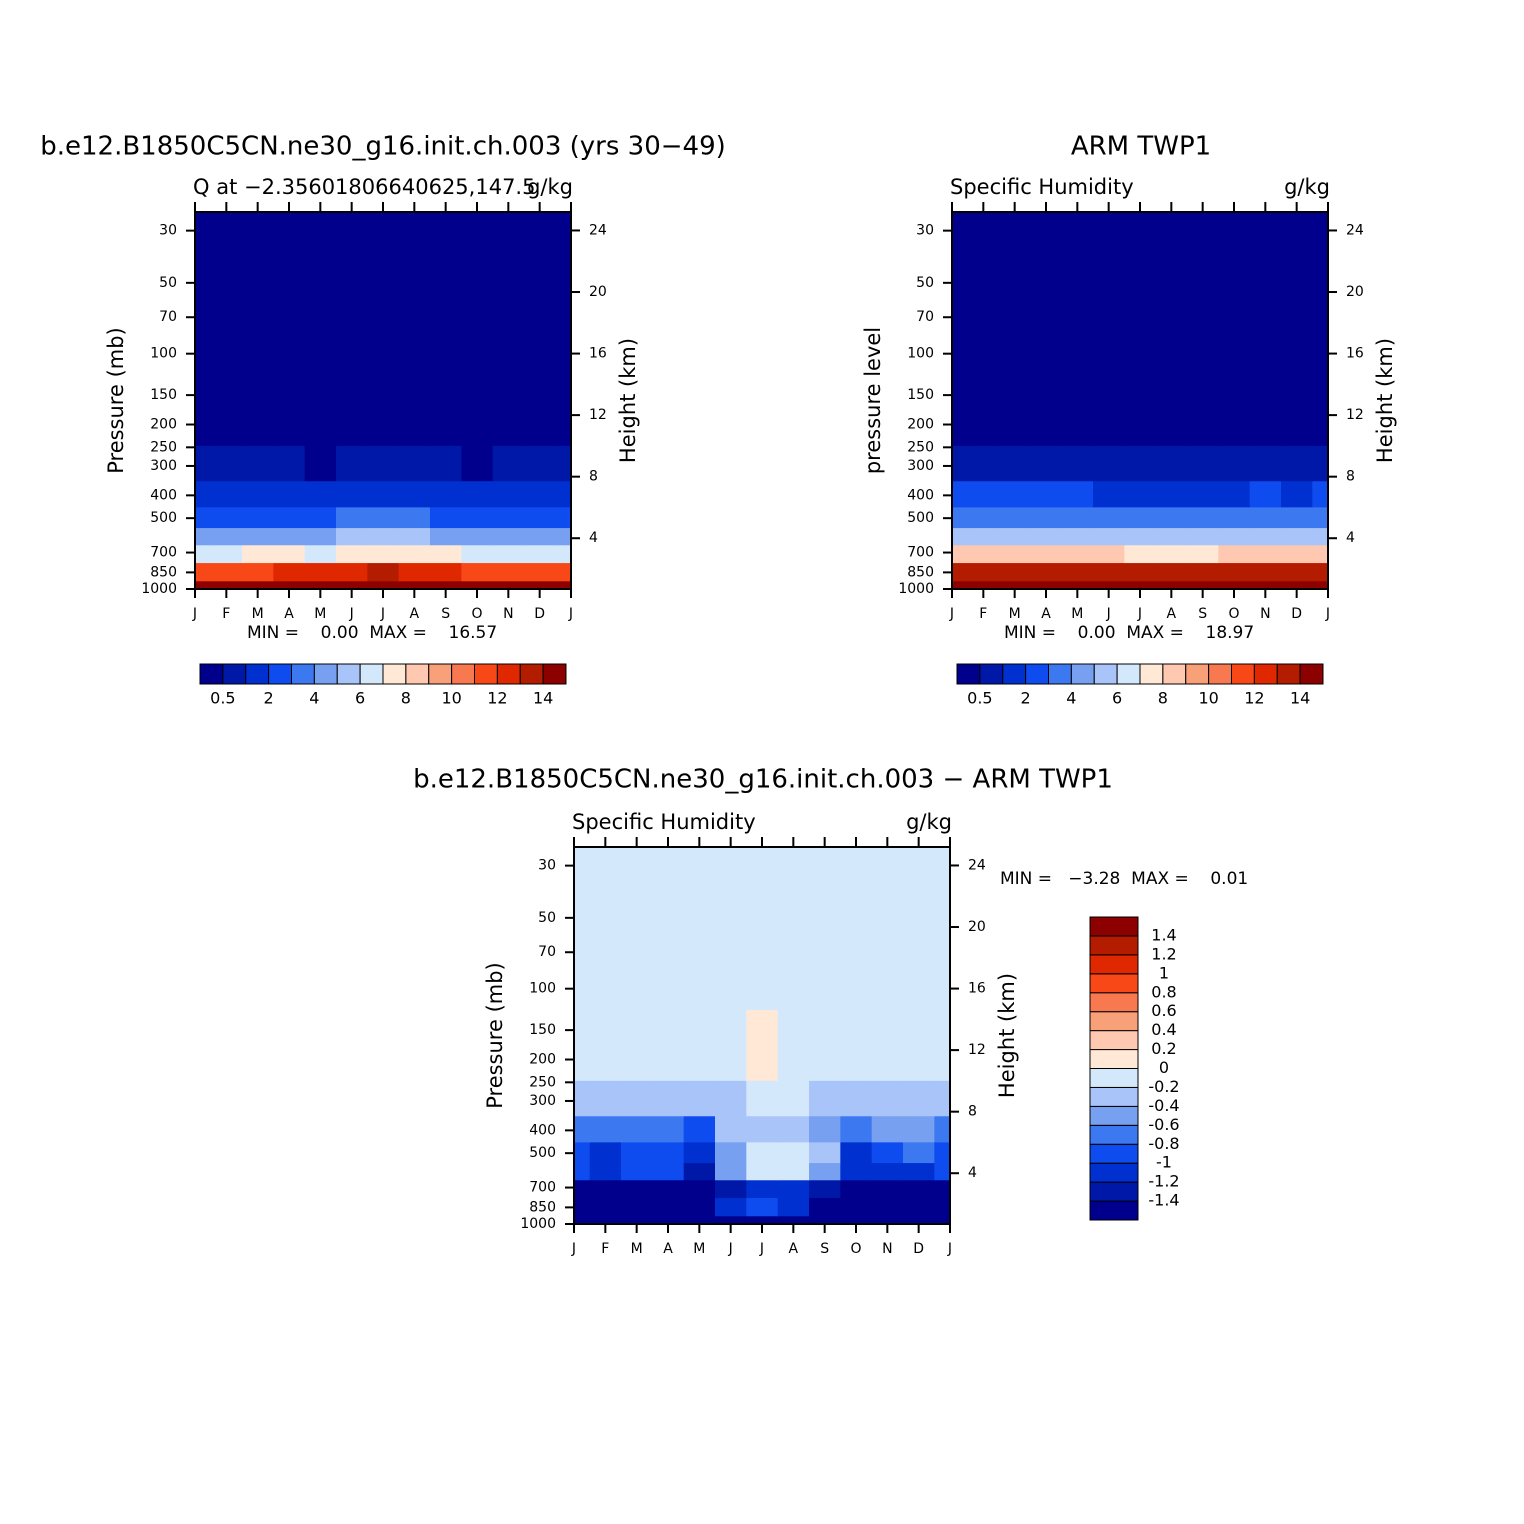 The image size is (1524, 1524). I want to click on y2-axis-title: Height (km), so click(1385, 400).